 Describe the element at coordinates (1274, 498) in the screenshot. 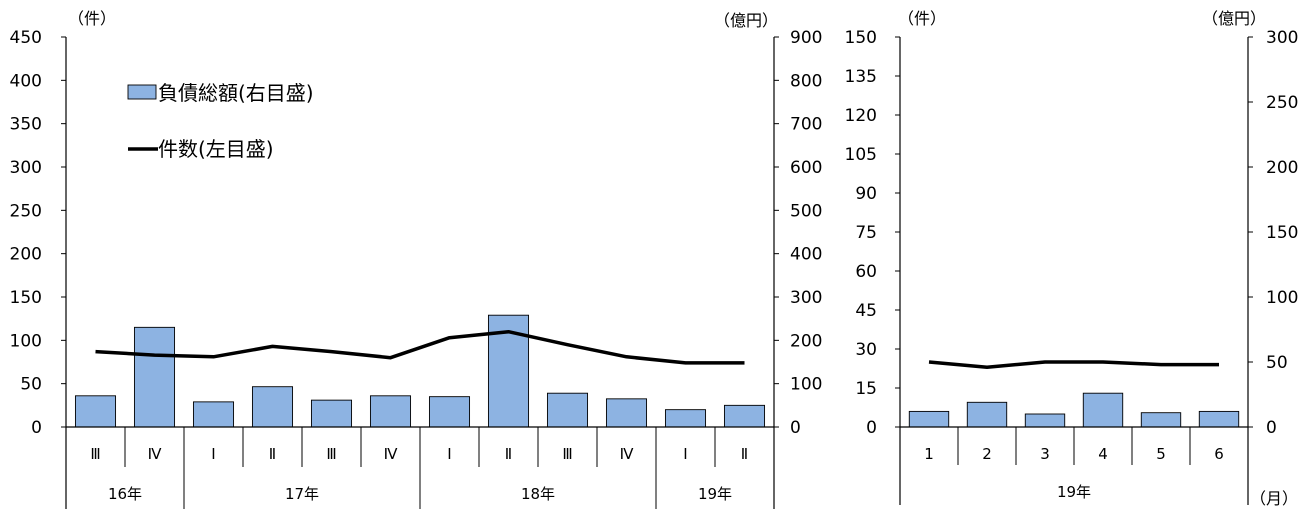

I see `month-unit: （月）` at that location.